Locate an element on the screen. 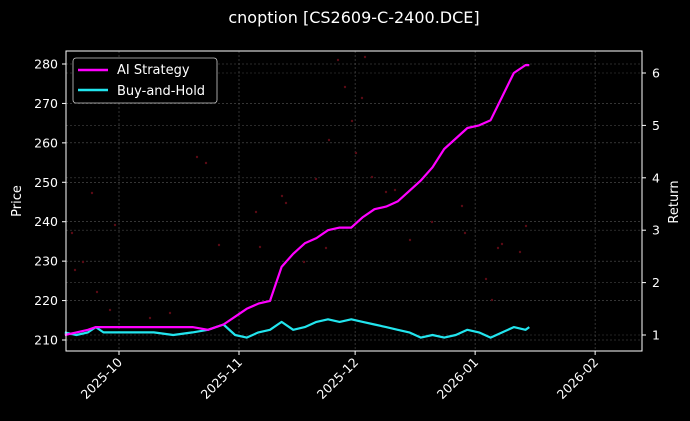 The image size is (690, 421). svg-text: 240 is located at coordinates (46, 221).